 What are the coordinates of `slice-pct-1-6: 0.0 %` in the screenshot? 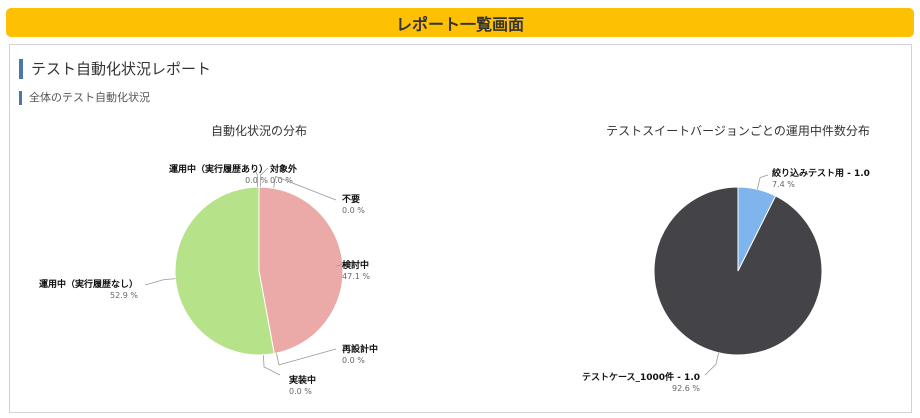 It's located at (256, 180).